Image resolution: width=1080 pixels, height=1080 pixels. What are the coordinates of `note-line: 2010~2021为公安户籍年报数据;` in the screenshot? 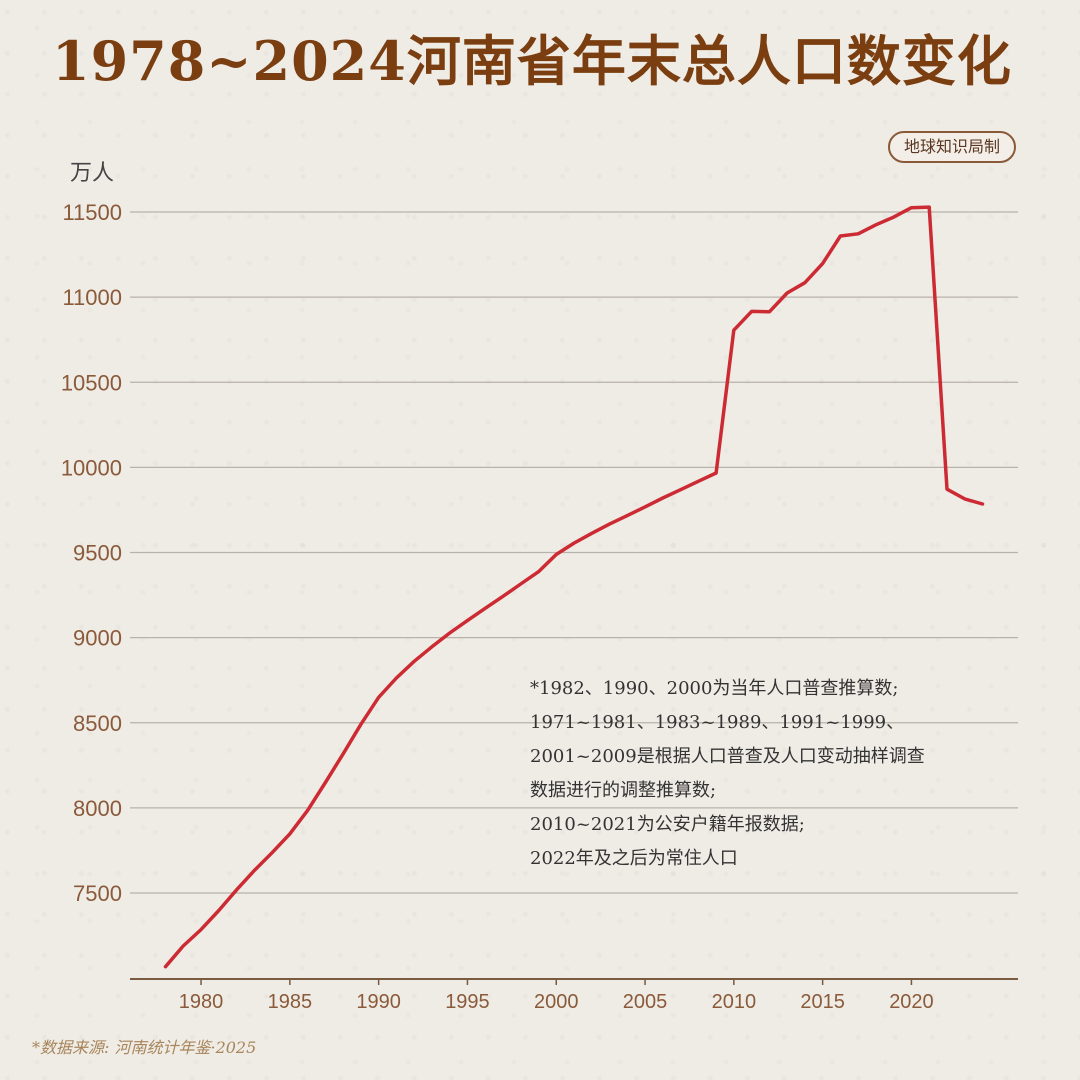 It's located at (667, 824).